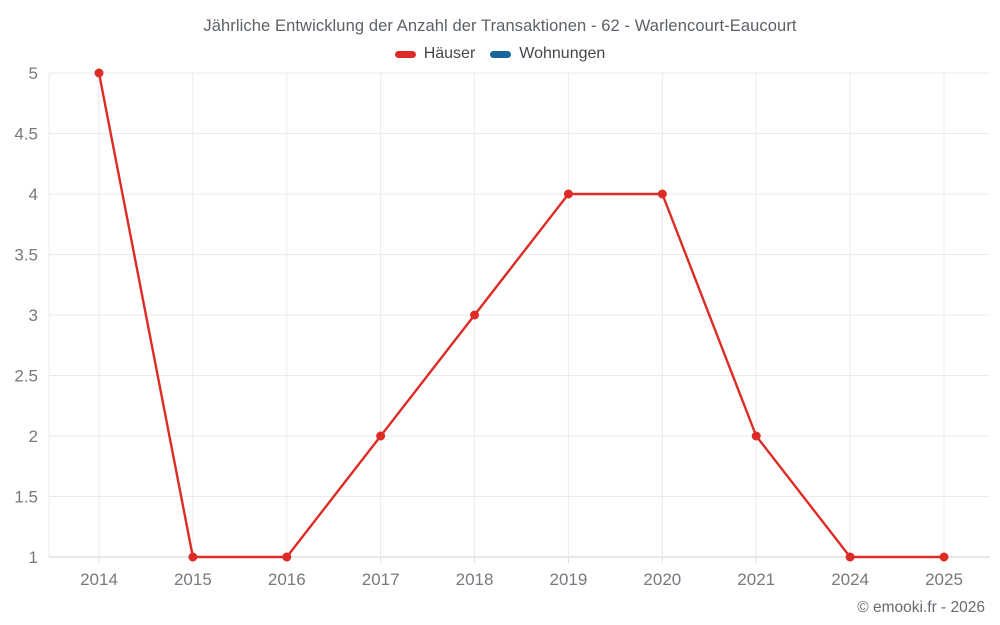 Image resolution: width=1000 pixels, height=625 pixels. Describe the element at coordinates (944, 557) in the screenshot. I see `data-point-häuser-2025` at that location.